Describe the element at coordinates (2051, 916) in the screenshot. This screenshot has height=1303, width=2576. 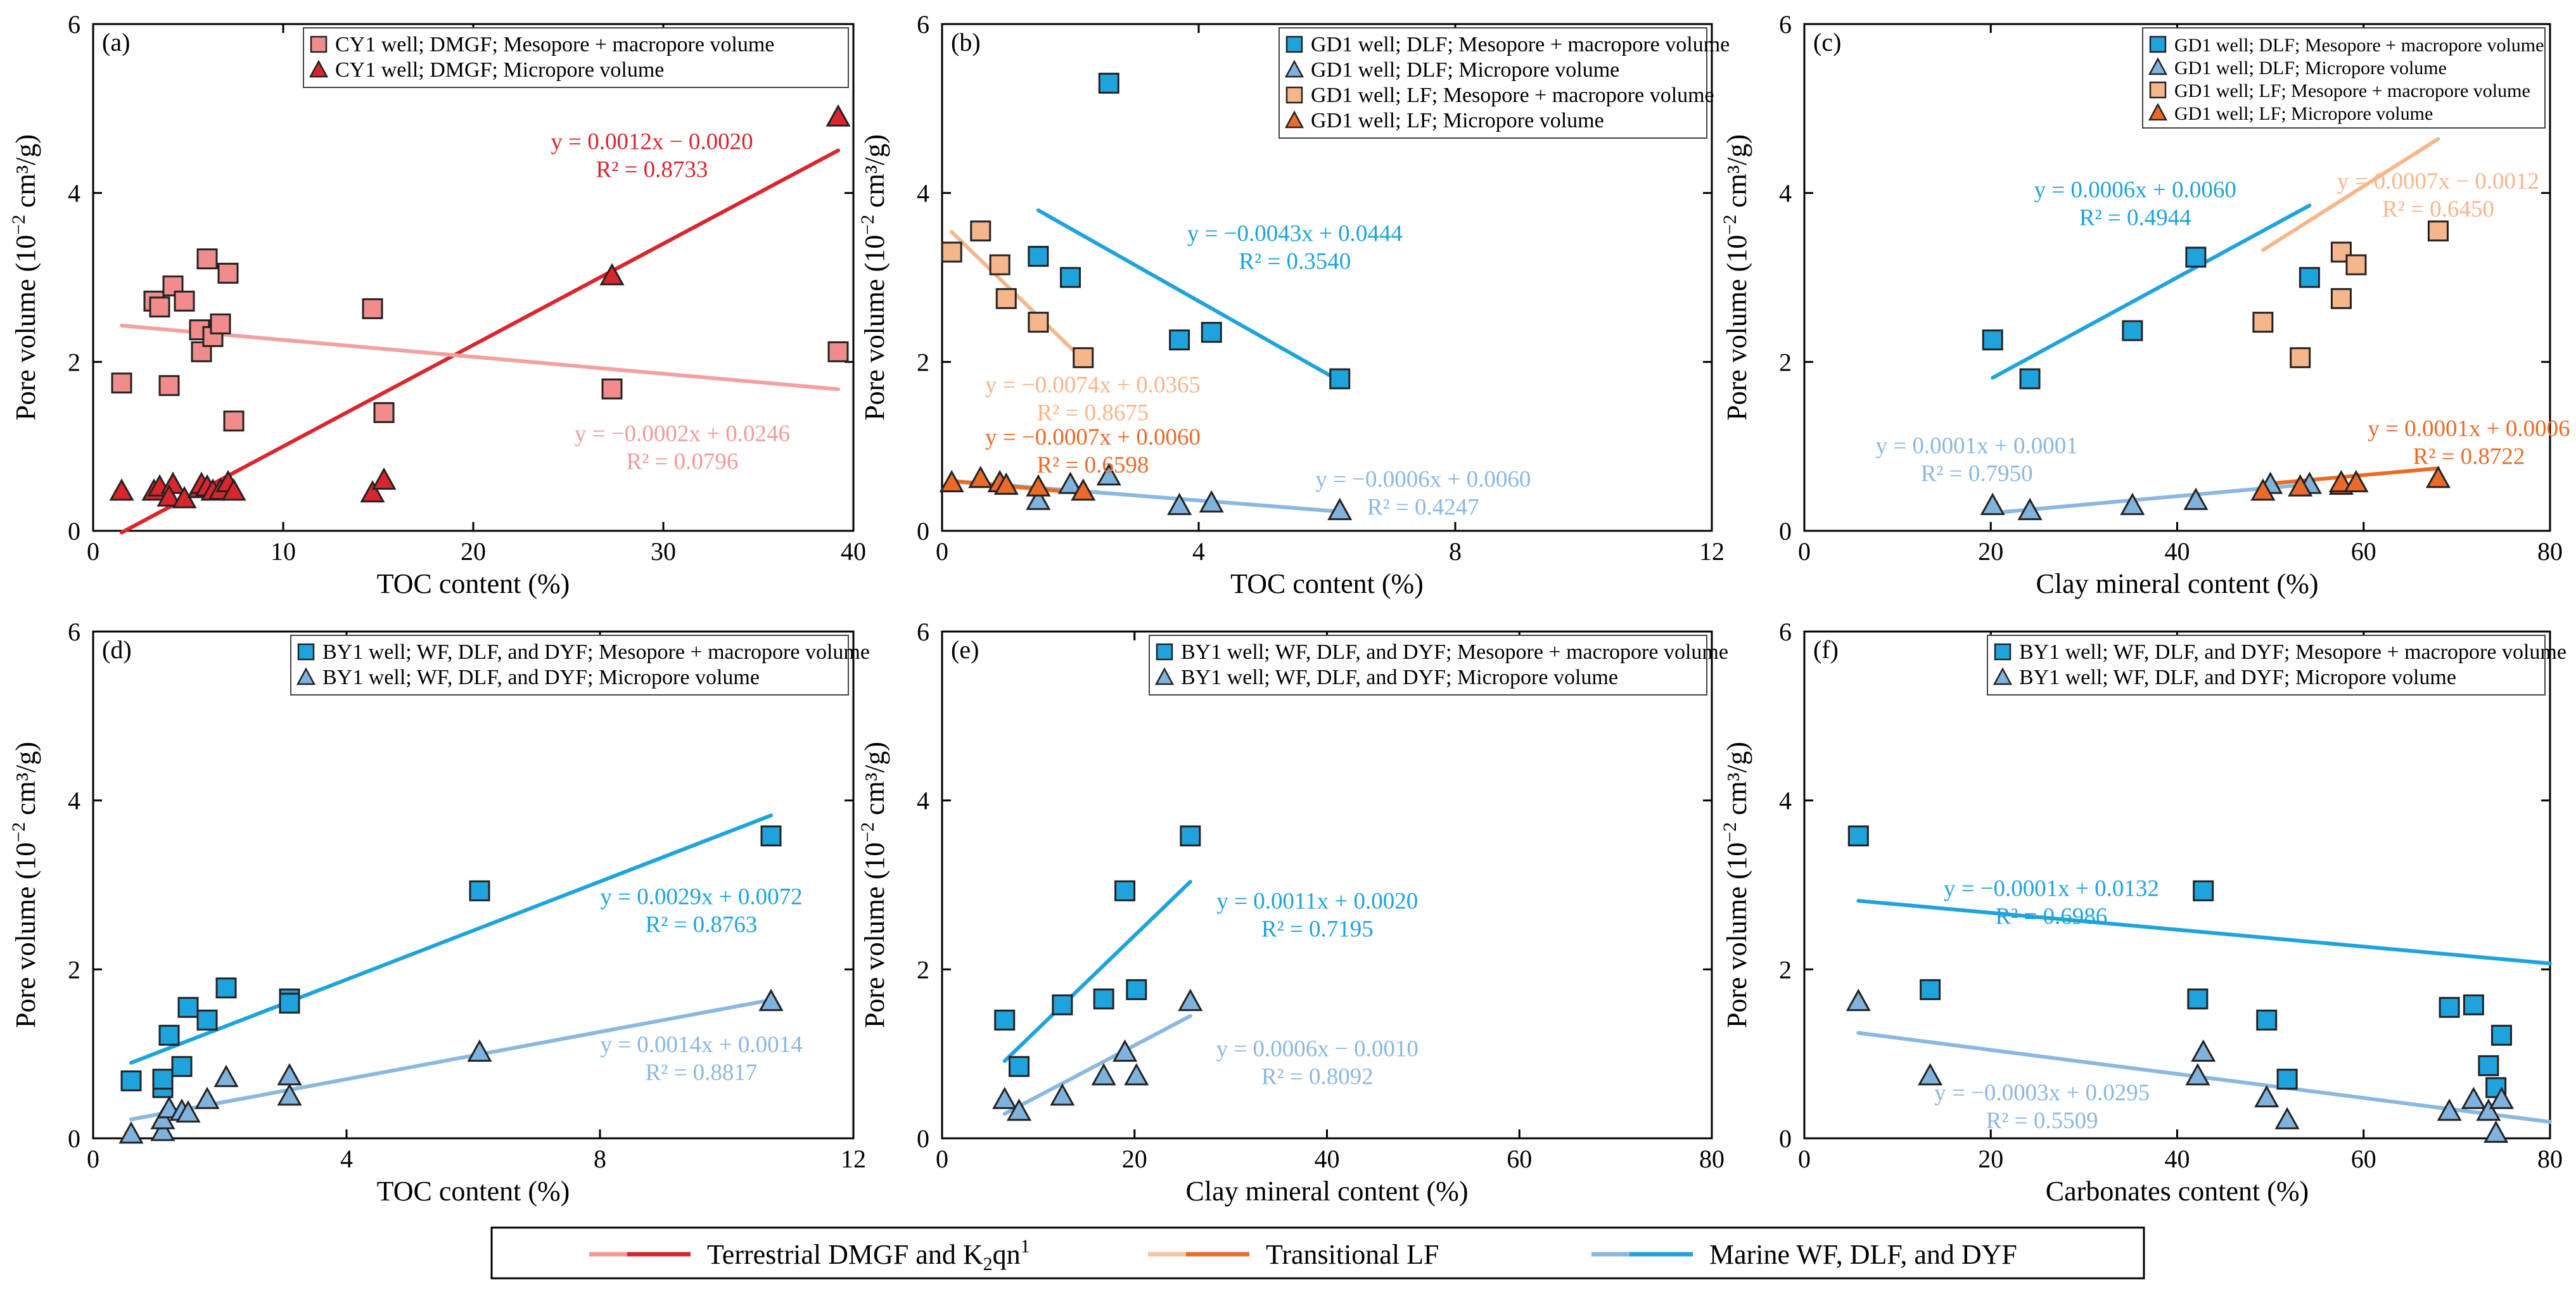
I see `fit-r-squared: R² = 0.6986` at that location.